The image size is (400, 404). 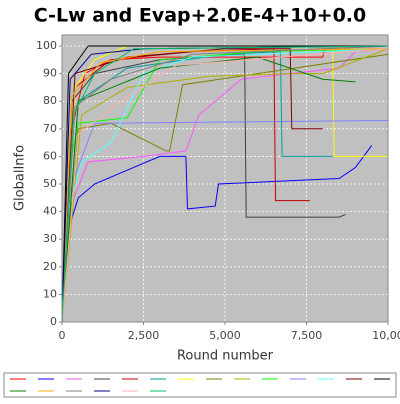 I want to click on y-axis-label: GlobalInfo, so click(x=20, y=178).